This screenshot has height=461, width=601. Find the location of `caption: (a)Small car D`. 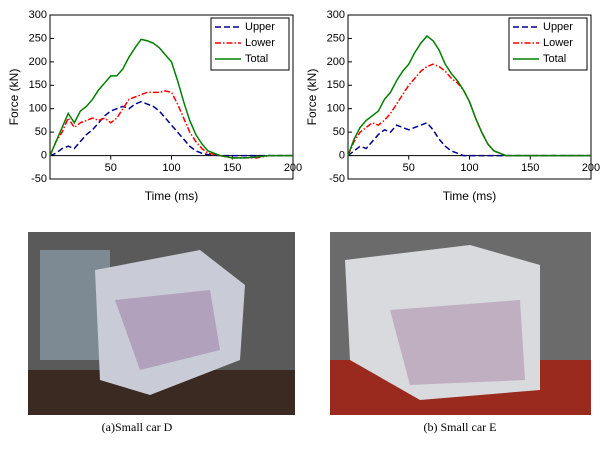

caption: (a)Small car D is located at coordinates (137, 427).